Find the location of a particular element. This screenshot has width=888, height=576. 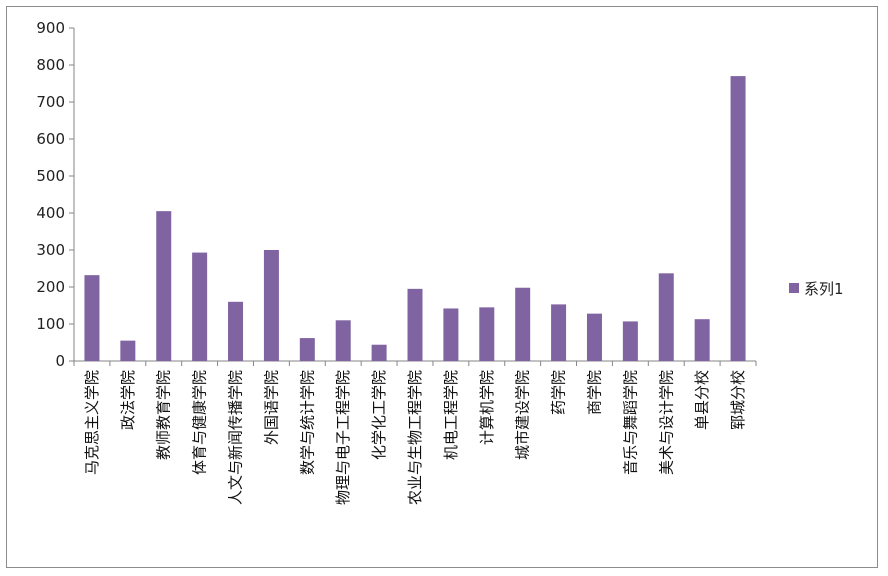

y-tick-label: 800 is located at coordinates (50, 65).